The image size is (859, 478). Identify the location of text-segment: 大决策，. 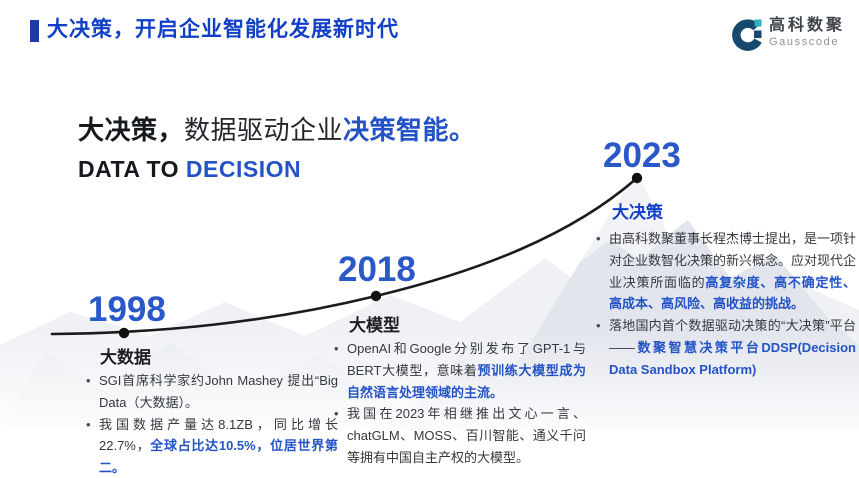
(131, 130).